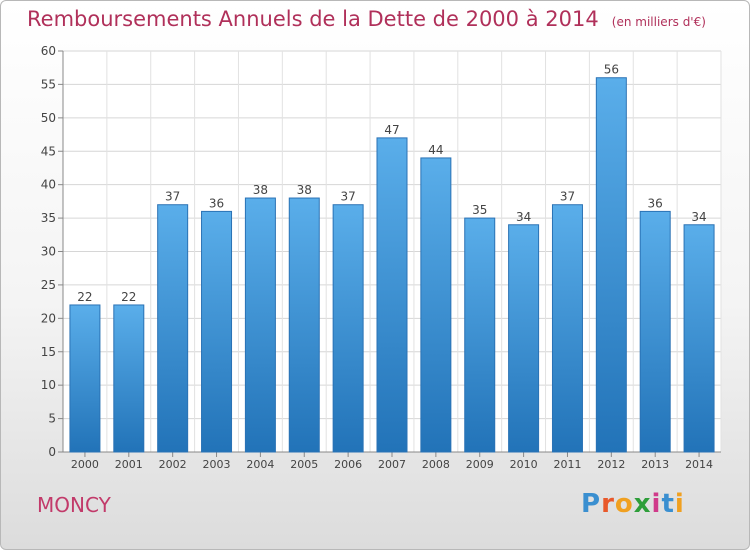 The width and height of the screenshot is (750, 550). I want to click on x-tick-label: 2010, so click(524, 464).